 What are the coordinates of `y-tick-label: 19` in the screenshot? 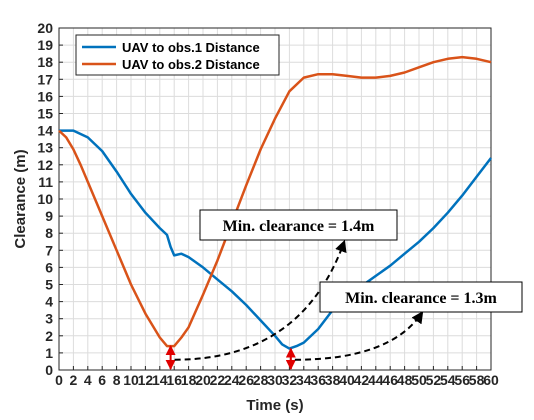 It's located at (45, 45).